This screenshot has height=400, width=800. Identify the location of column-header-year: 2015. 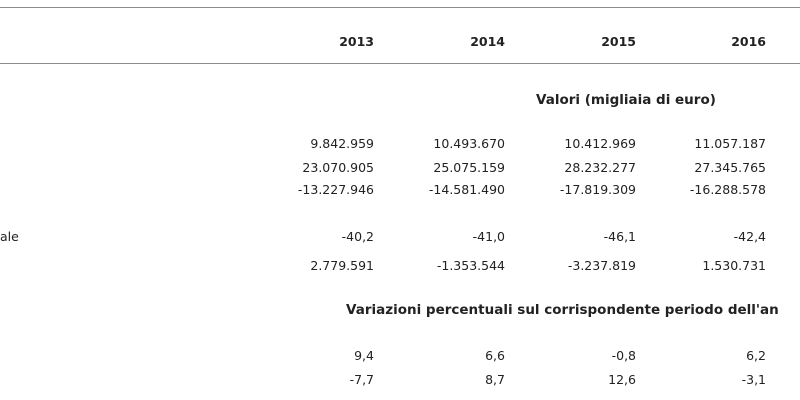
(618, 41).